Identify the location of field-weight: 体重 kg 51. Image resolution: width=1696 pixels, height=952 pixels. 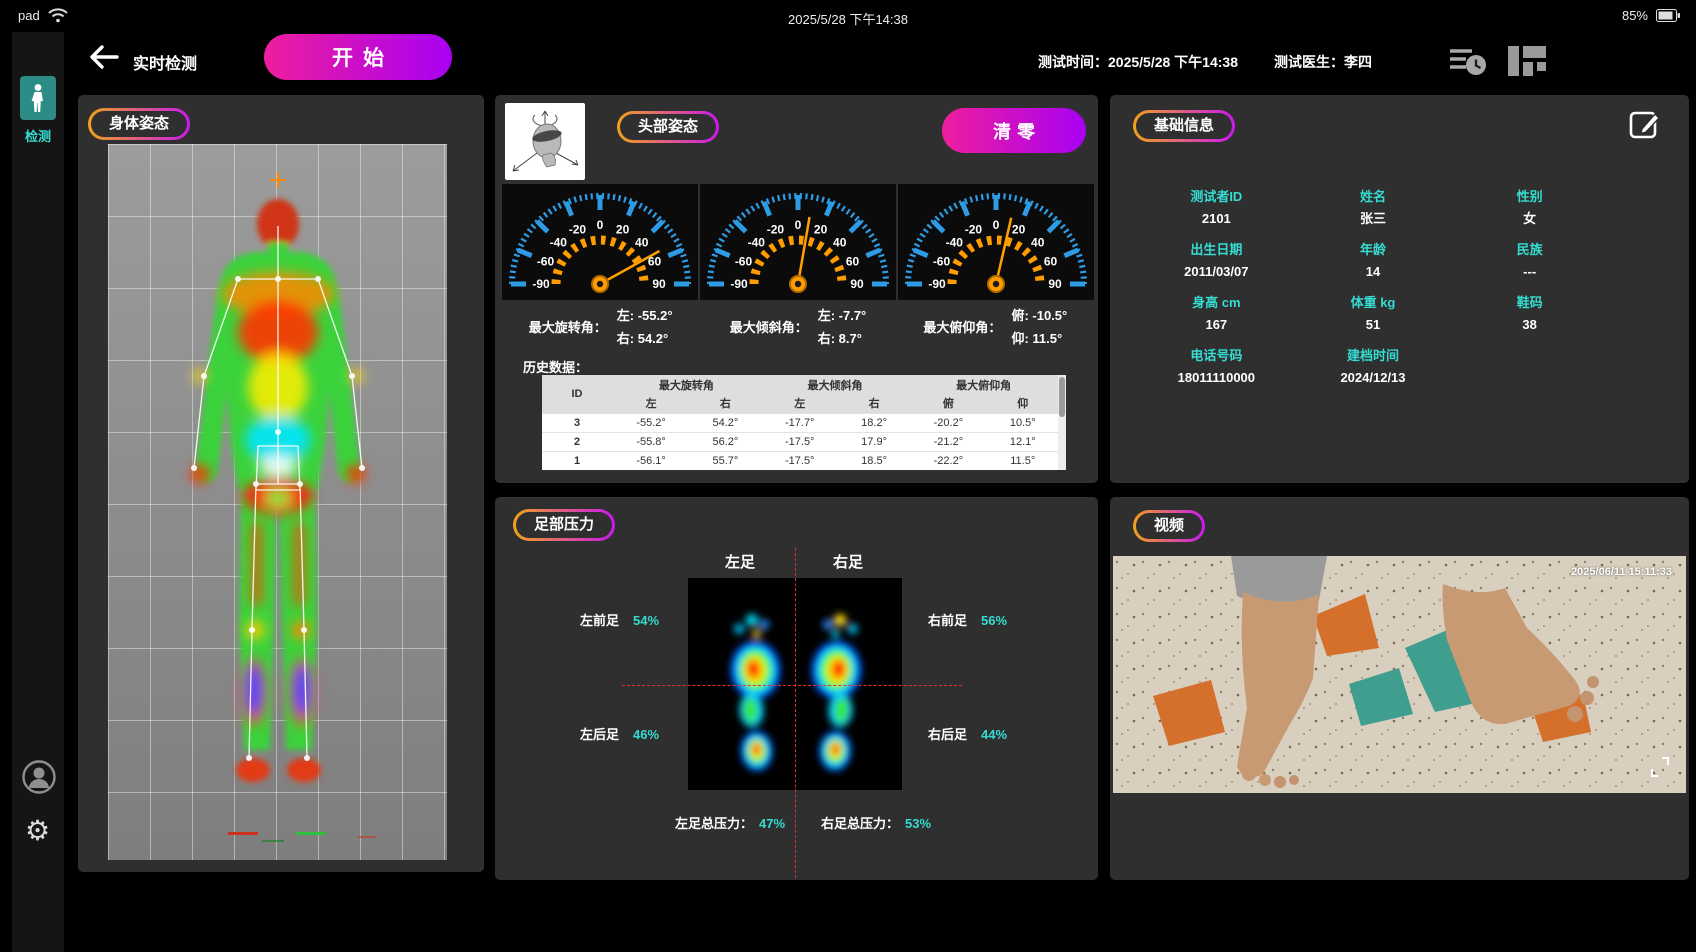
(1373, 313).